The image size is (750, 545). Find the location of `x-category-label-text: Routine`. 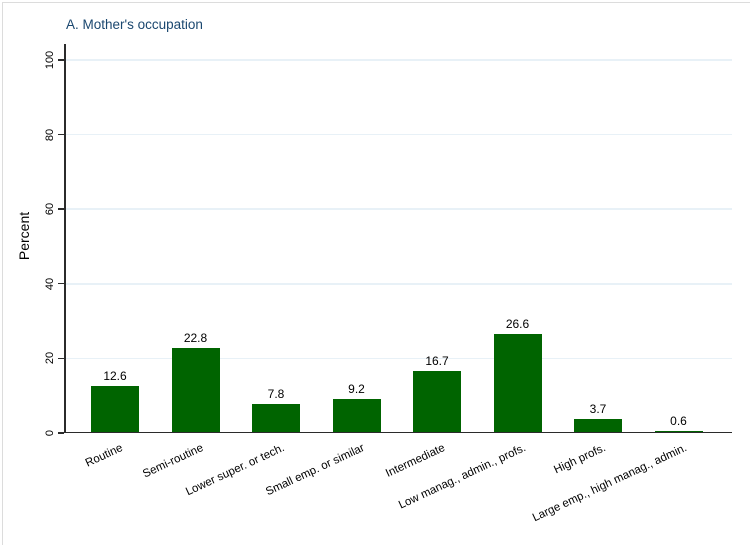

x-category-label-text: Routine is located at coordinates (105, 456).